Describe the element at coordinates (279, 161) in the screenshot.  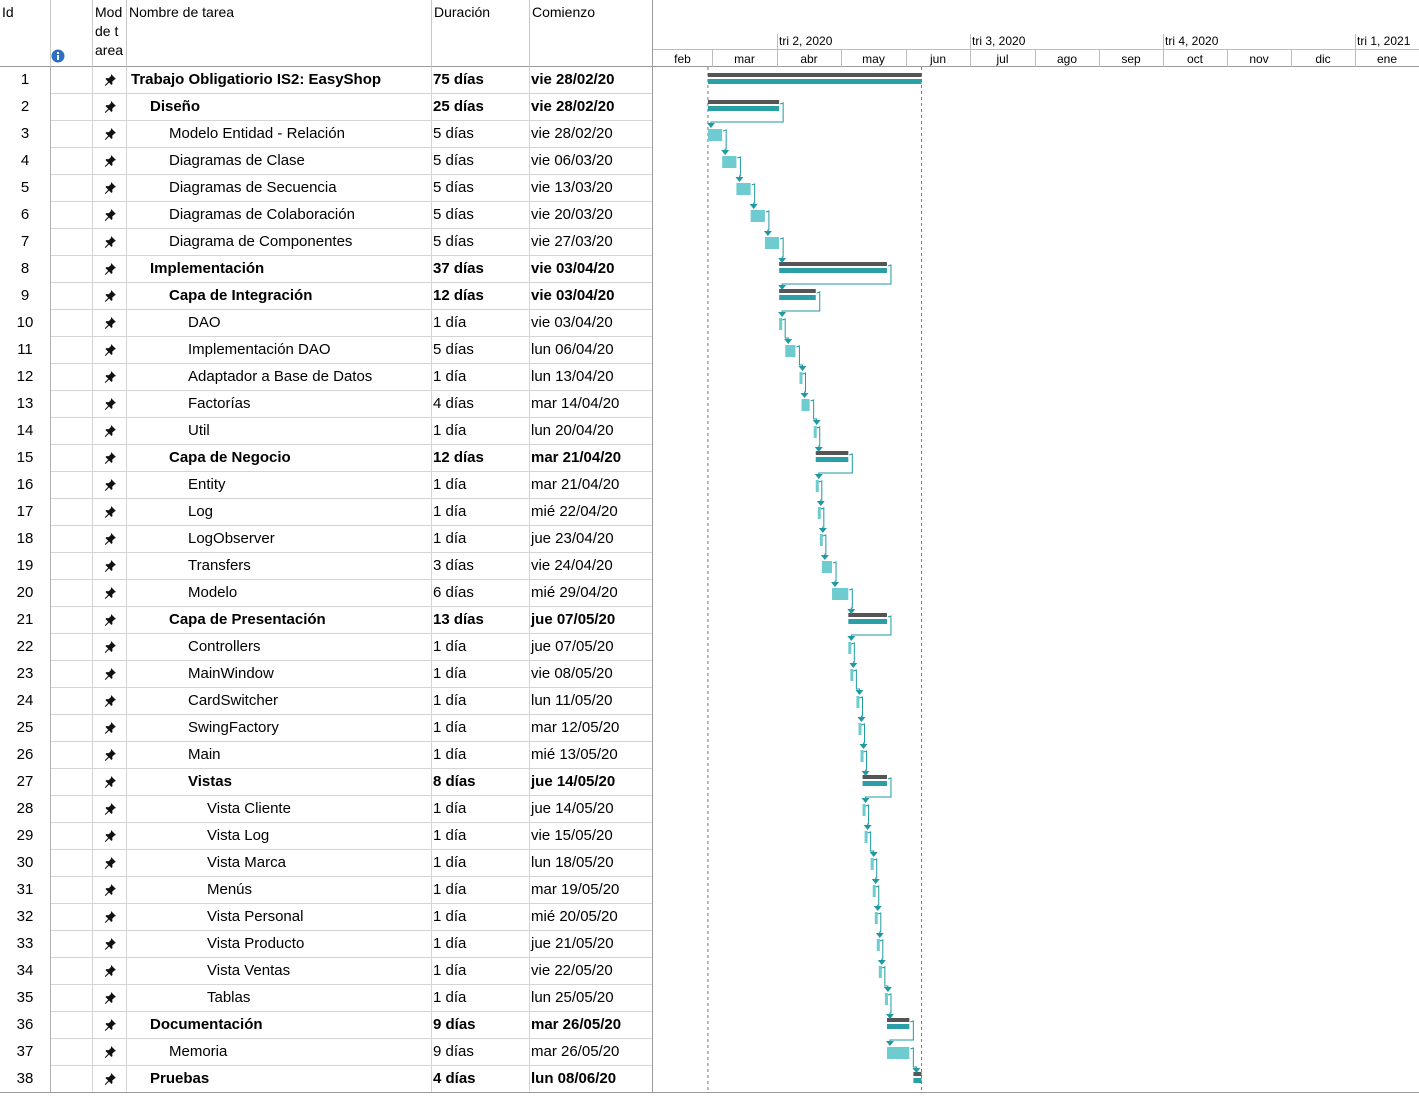
I see `task-name-cell: Diagramas de Clase` at that location.